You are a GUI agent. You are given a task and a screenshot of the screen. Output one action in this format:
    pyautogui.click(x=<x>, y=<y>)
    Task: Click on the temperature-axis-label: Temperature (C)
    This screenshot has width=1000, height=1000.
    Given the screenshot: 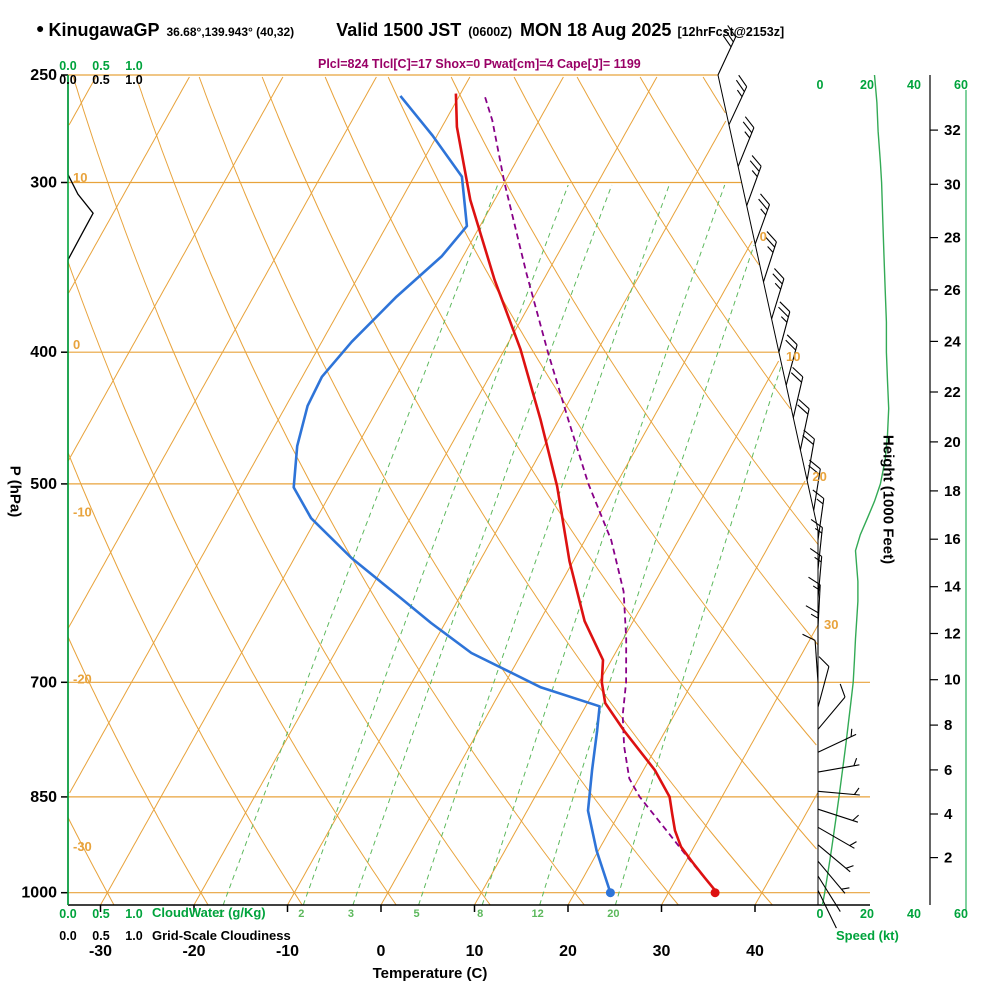 What is the action you would take?
    pyautogui.click(x=430, y=973)
    